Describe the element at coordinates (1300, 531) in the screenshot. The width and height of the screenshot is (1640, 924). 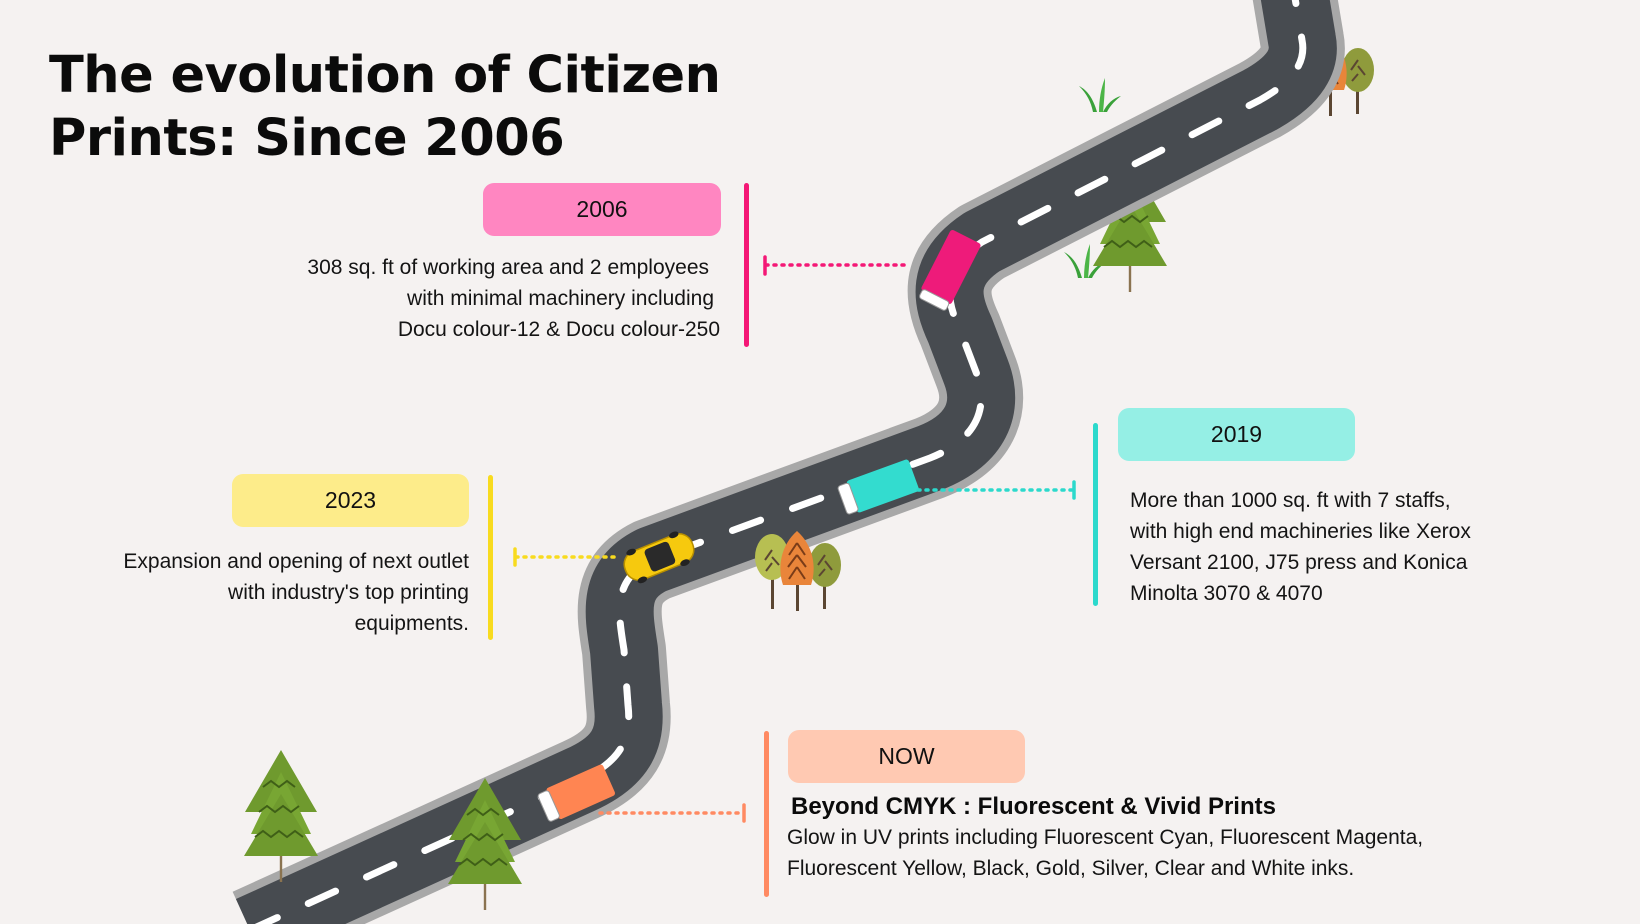
I see `milestone-2019-line-2: with high end machineries like Xerox` at that location.